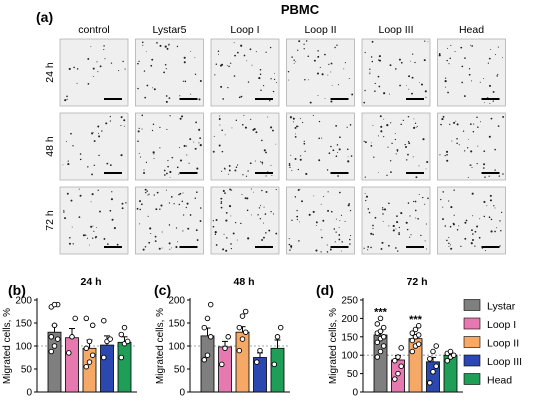  What do you see at coordinates (176, 324) in the screenshot?
I see `y-tick-label: 150` at bounding box center [176, 324].